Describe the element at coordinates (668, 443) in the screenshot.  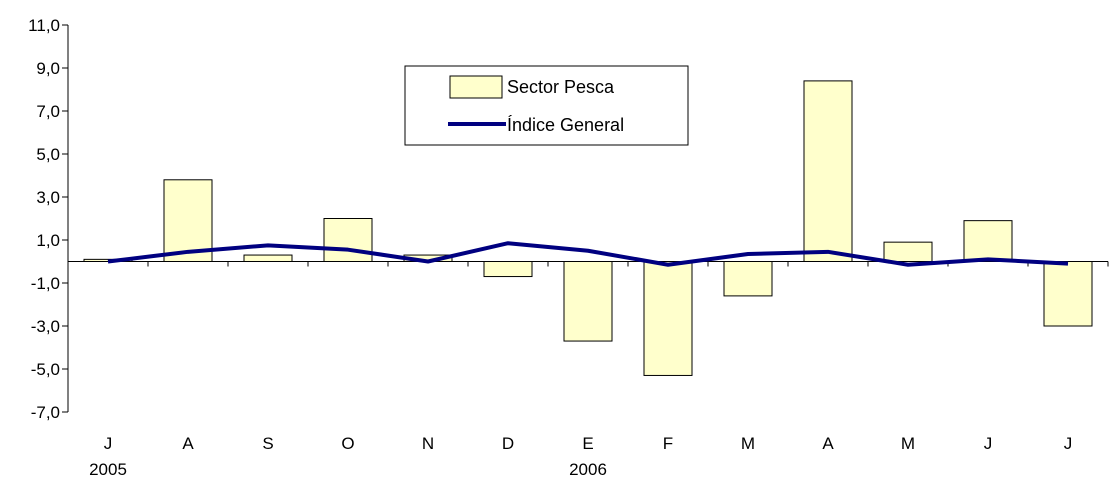
I see `x-tick-label: F` at that location.